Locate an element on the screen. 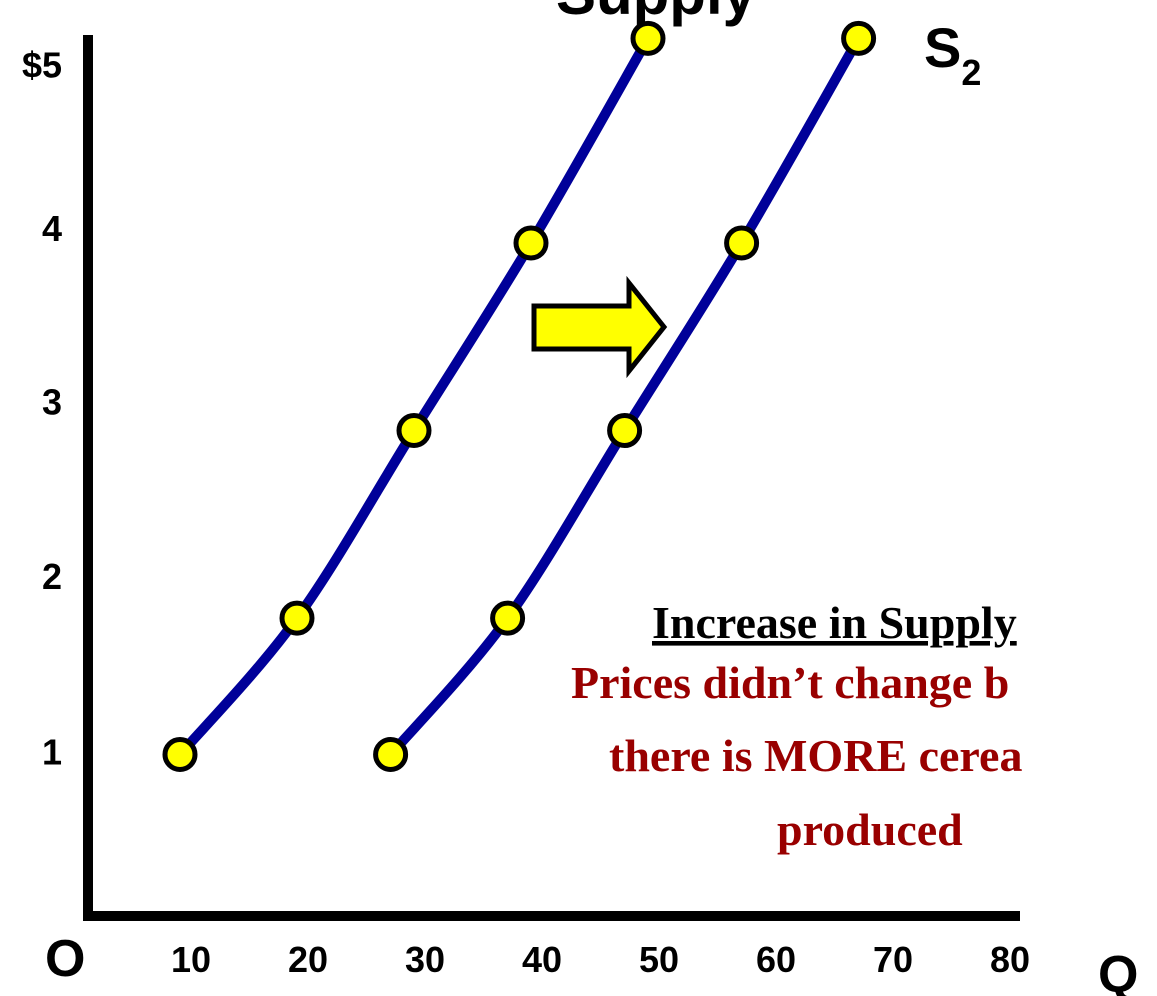 This screenshot has height=996, width=1157. x-tick-label: 80 is located at coordinates (1010, 959).